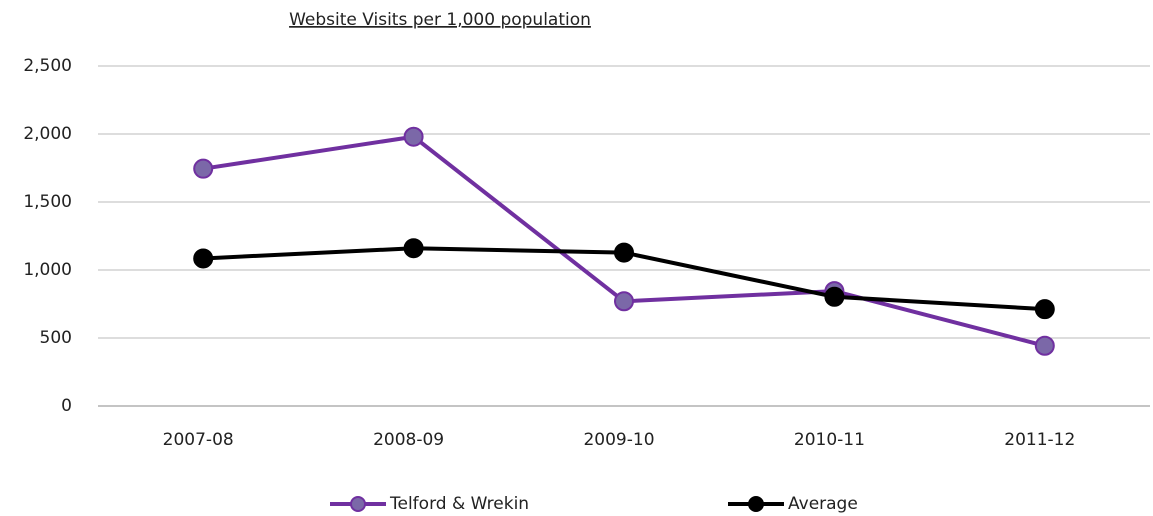 This screenshot has width=1153, height=516. What do you see at coordinates (56, 338) in the screenshot?
I see `y-tick-label: 500` at bounding box center [56, 338].